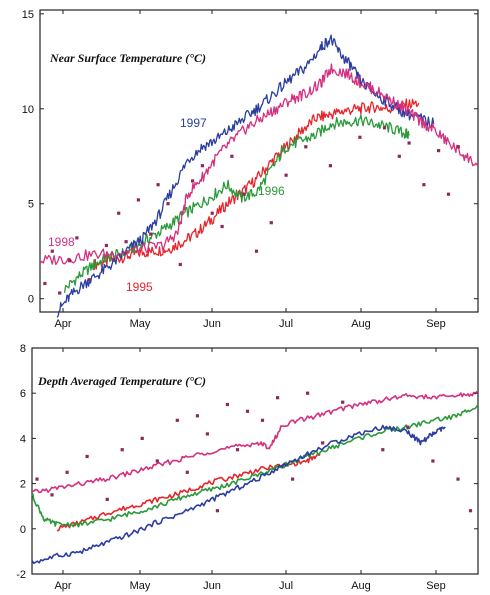 The width and height of the screenshot is (490, 595). I want to click on y-tick-label: -2, so click(21, 575).